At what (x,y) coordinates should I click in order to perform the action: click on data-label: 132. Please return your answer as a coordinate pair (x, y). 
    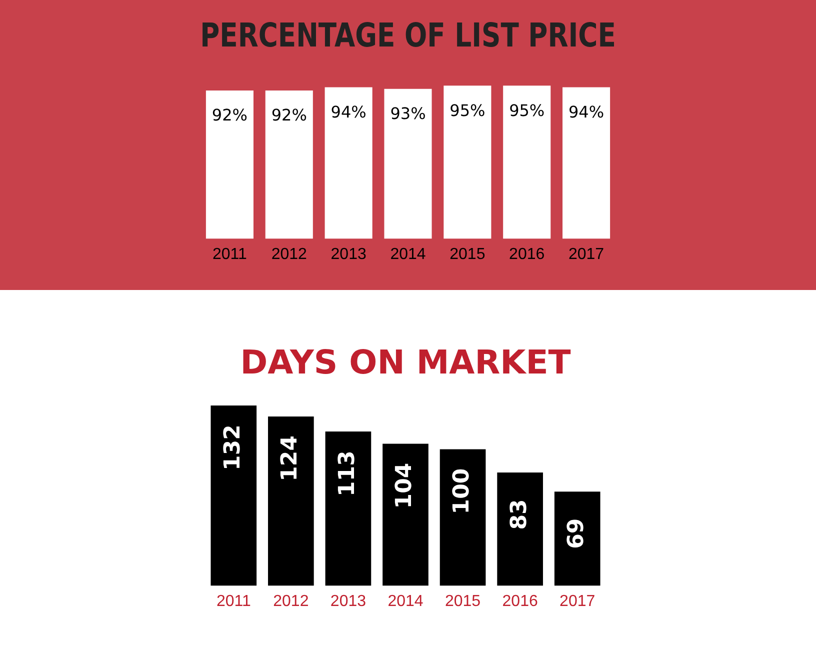
    Looking at the image, I should click on (233, 447).